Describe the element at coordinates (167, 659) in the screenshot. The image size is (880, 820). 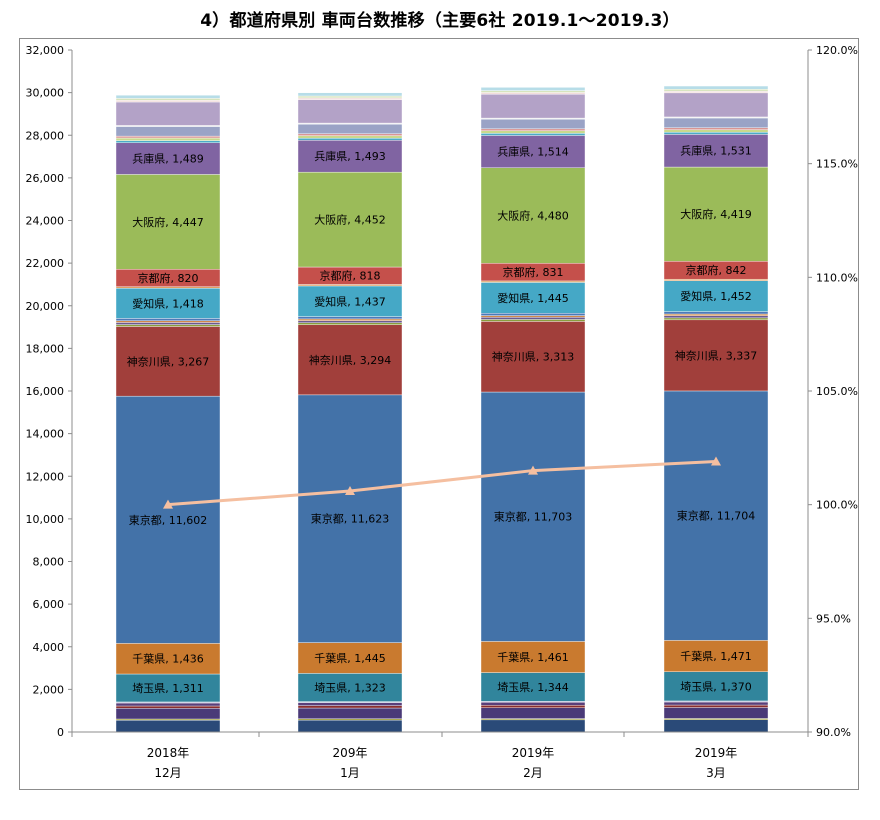
I see `data-label-7-0: 千葉県, 1,436` at that location.